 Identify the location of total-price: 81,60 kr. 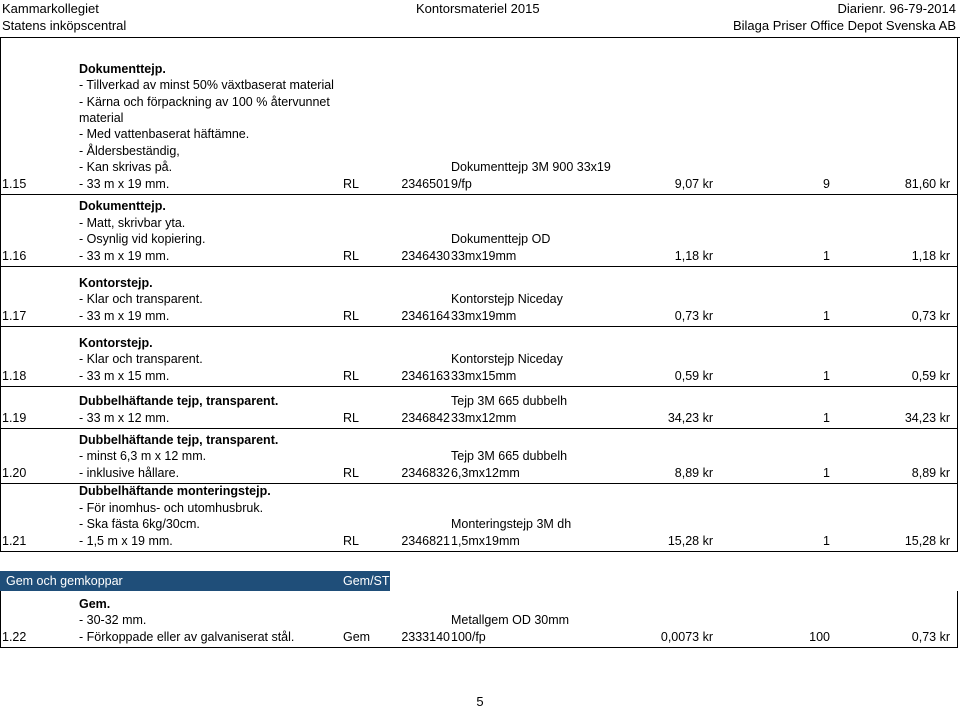
(927, 183).